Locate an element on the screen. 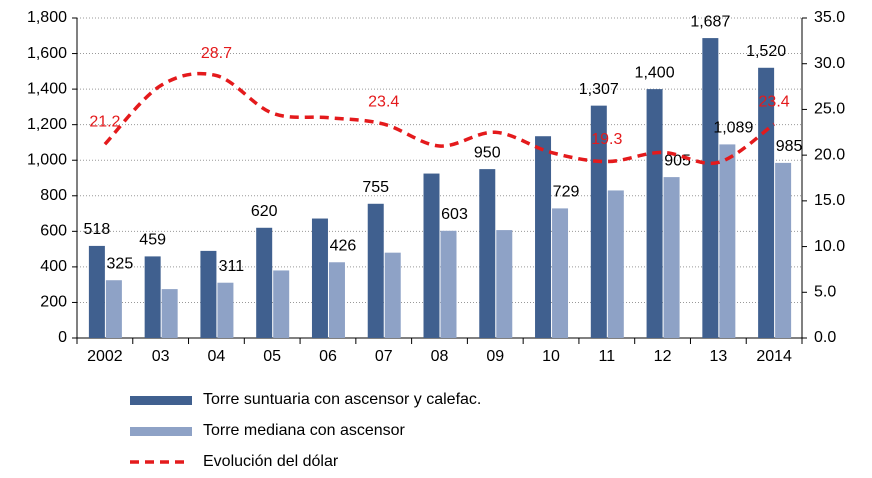 The height and width of the screenshot is (478, 872). y2-tick-label: 10.0 is located at coordinates (829, 246).